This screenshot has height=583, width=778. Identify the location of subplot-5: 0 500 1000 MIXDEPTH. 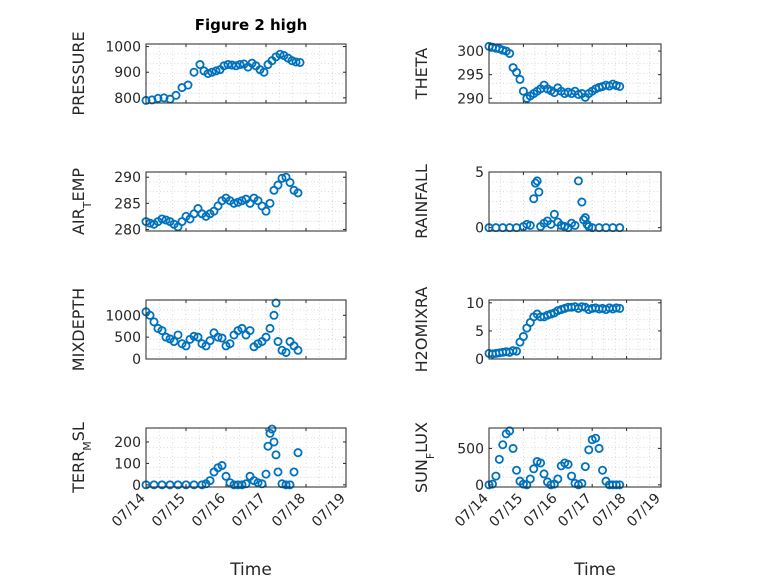
(208, 329).